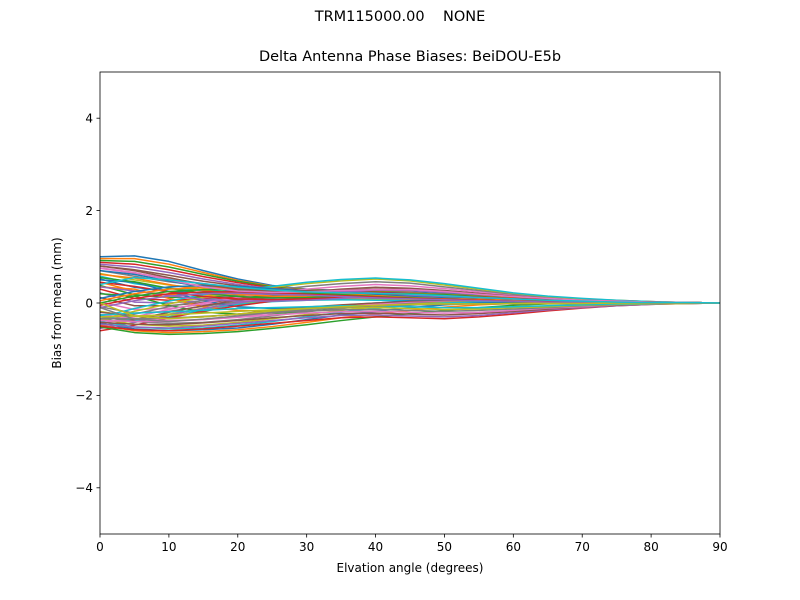 Image resolution: width=800 pixels, height=600 pixels. Describe the element at coordinates (84, 396) in the screenshot. I see `y-tick-label: −2` at that location.